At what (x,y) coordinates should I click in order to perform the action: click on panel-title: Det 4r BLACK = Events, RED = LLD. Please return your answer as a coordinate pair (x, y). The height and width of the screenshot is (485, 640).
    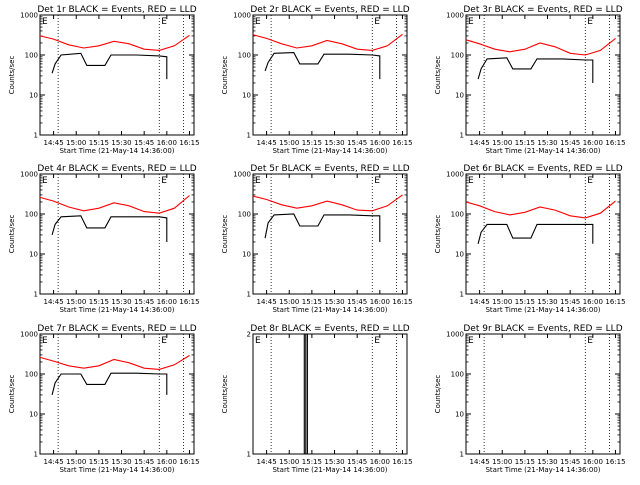
    Looking at the image, I should click on (116, 169).